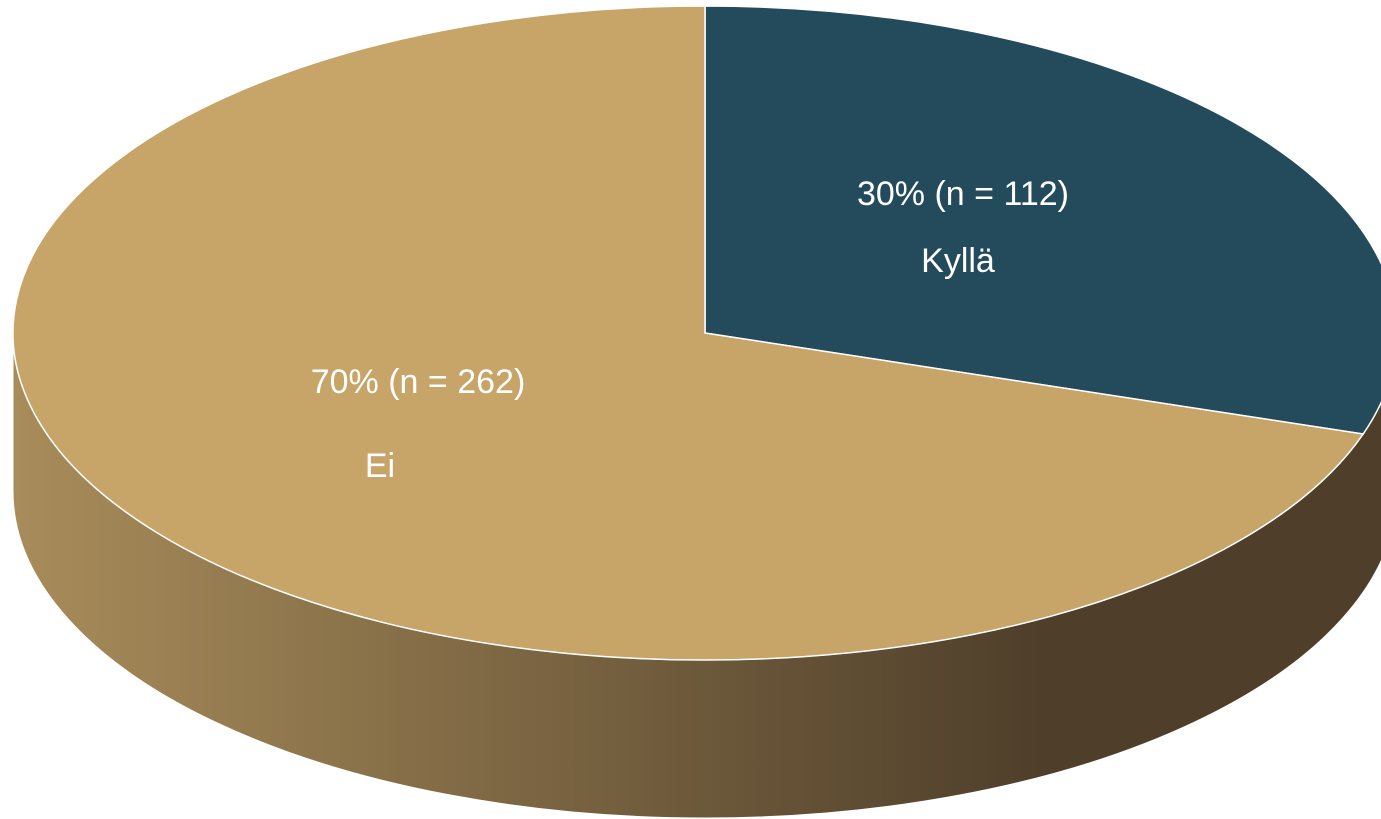 This screenshot has width=1381, height=819. Describe the element at coordinates (380, 466) in the screenshot. I see `slice-category-label-ei: Ei` at that location.